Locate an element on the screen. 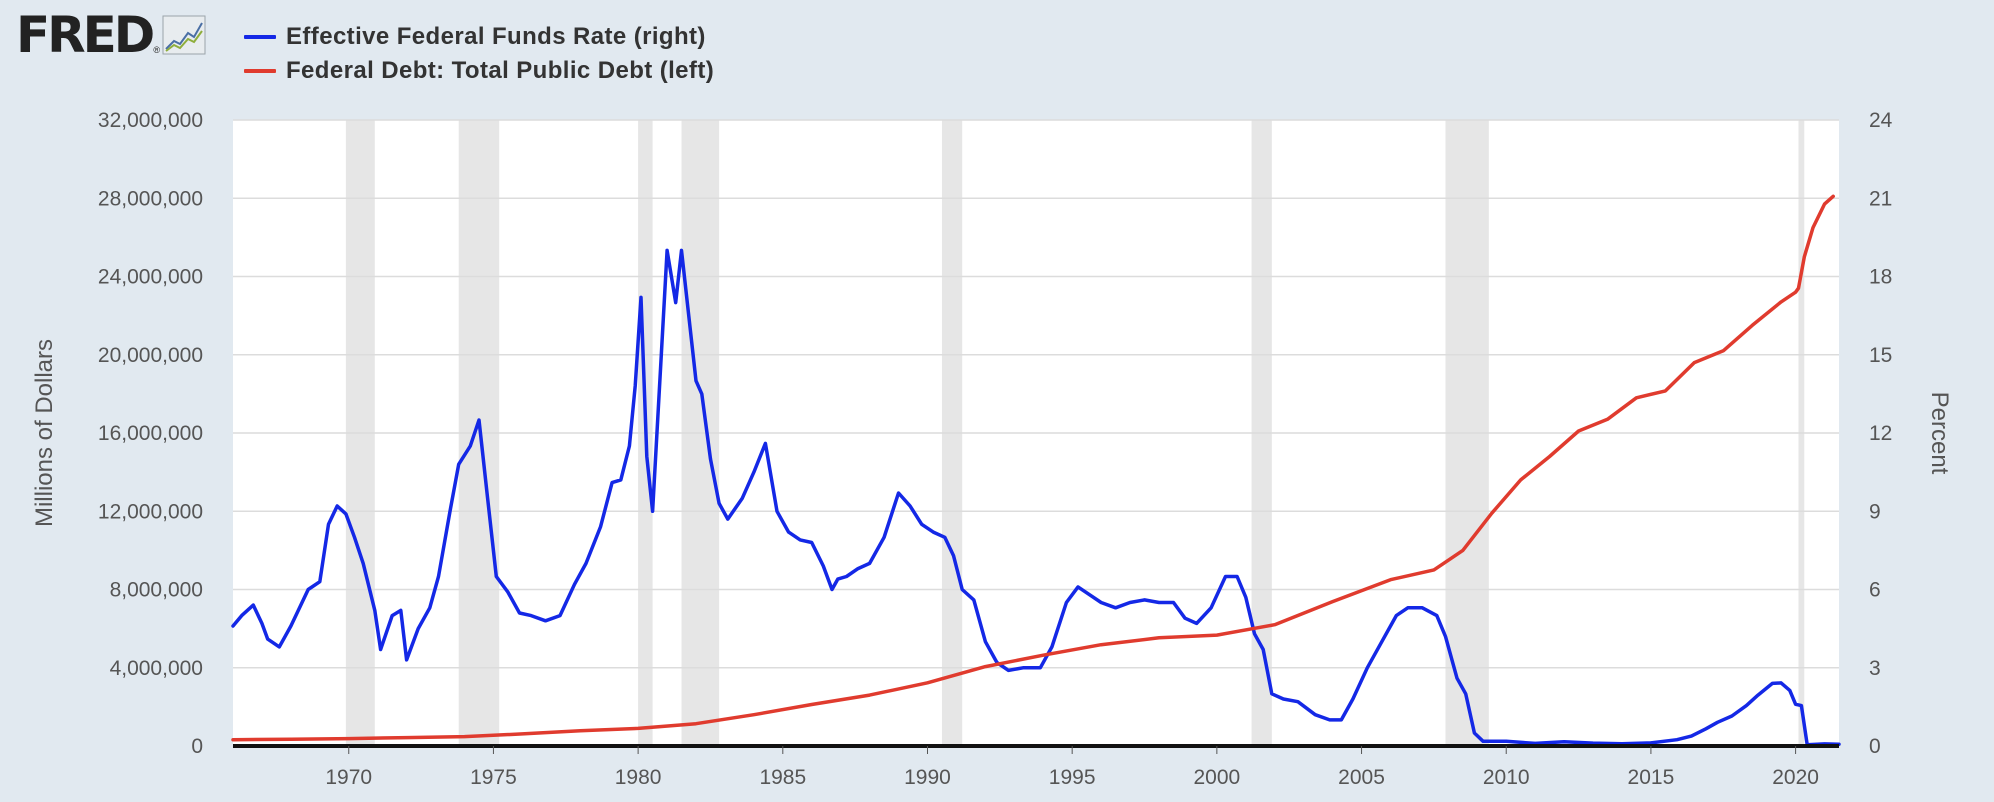 The width and height of the screenshot is (1994, 802). y-axis-right-ticks: 0 3 6 9 12 15 18 21 24 is located at coordinates (1881, 433).